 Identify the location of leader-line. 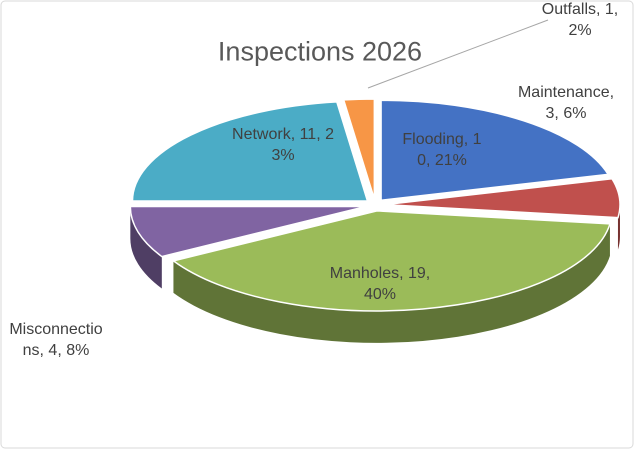
(458, 54).